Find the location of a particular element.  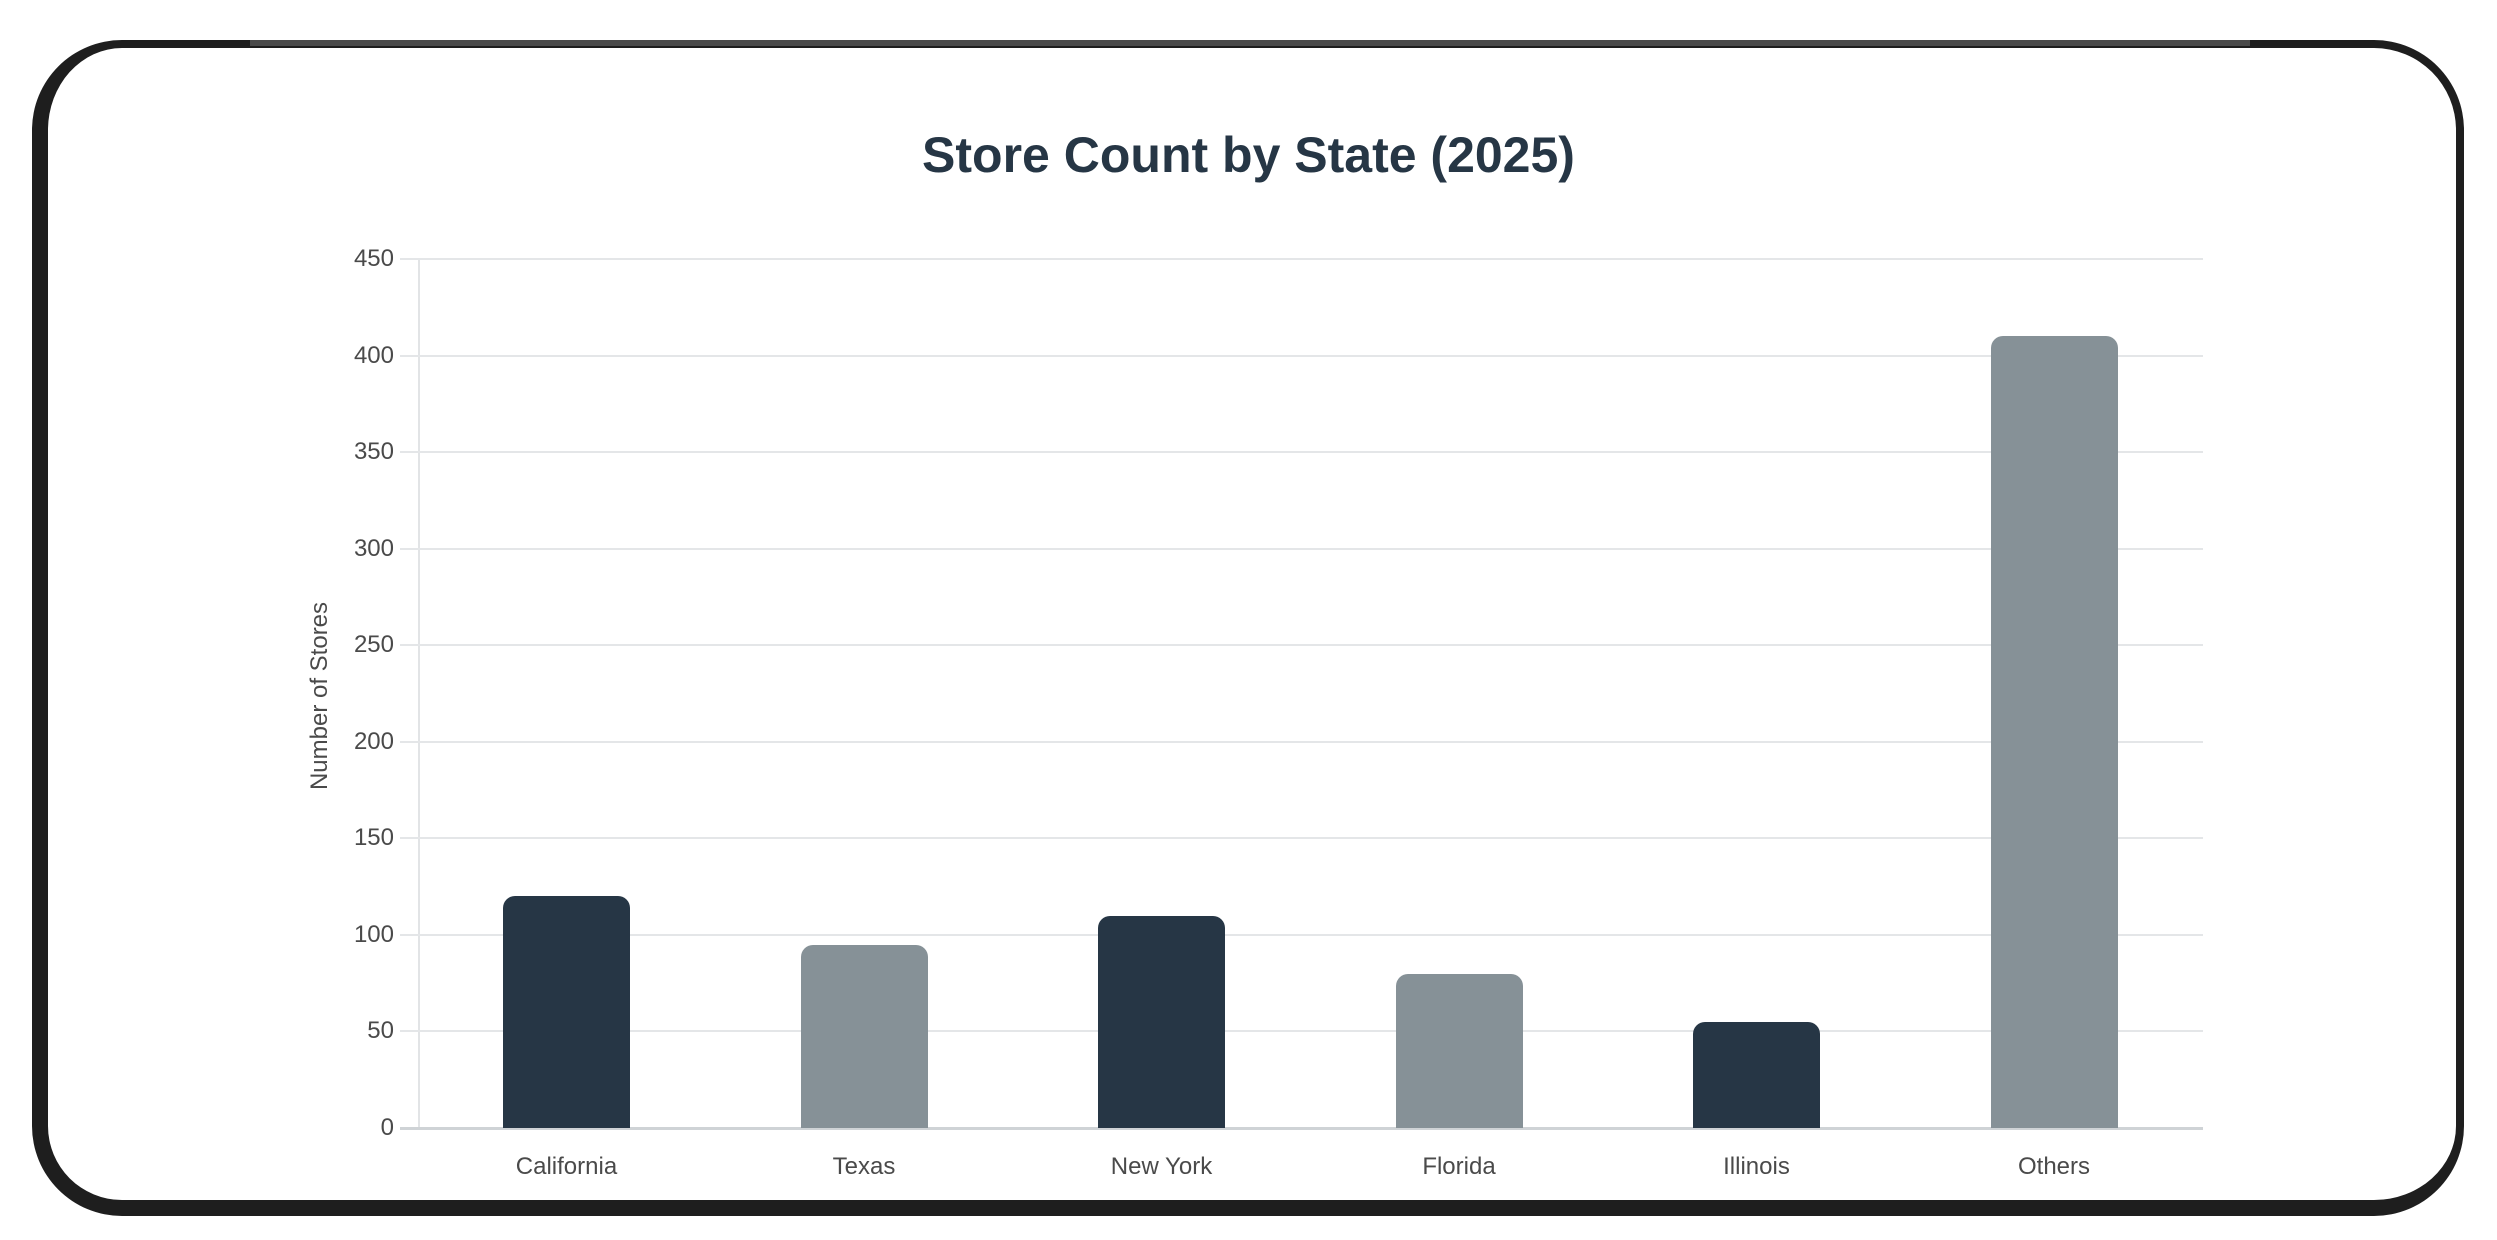

y-tick-label: 450 is located at coordinates (373, 258).